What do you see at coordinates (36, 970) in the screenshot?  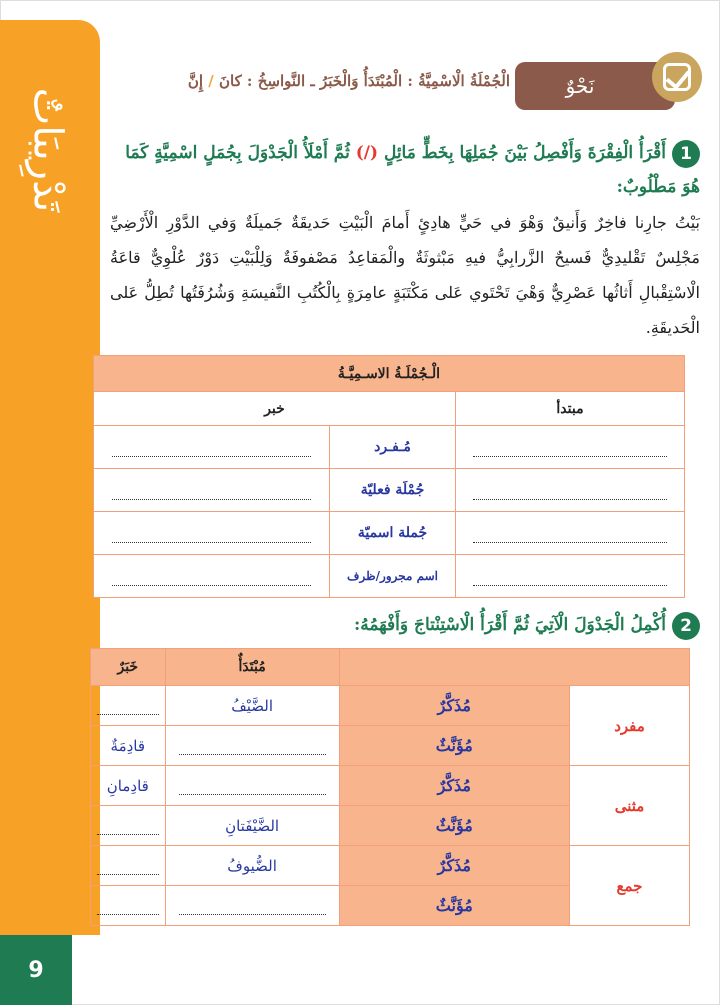 I see `page-number: 9` at bounding box center [36, 970].